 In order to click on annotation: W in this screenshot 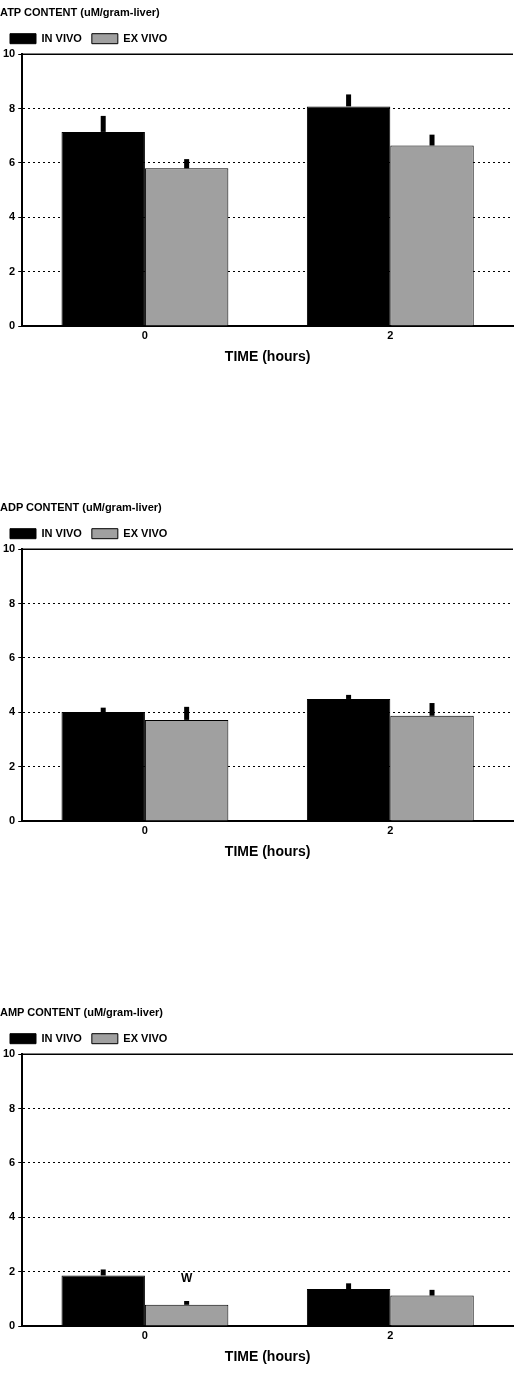, I will do `click(186, 1278)`.